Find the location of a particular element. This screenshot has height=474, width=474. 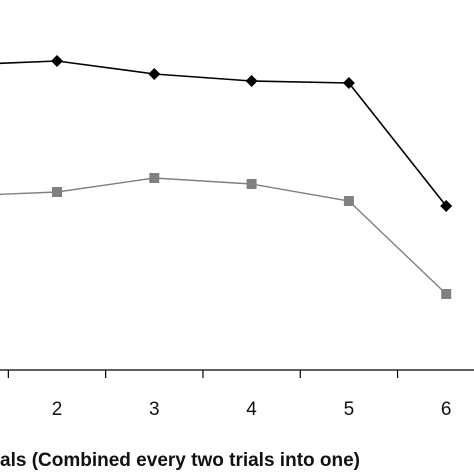

x-tick-label: 5 is located at coordinates (349, 409).